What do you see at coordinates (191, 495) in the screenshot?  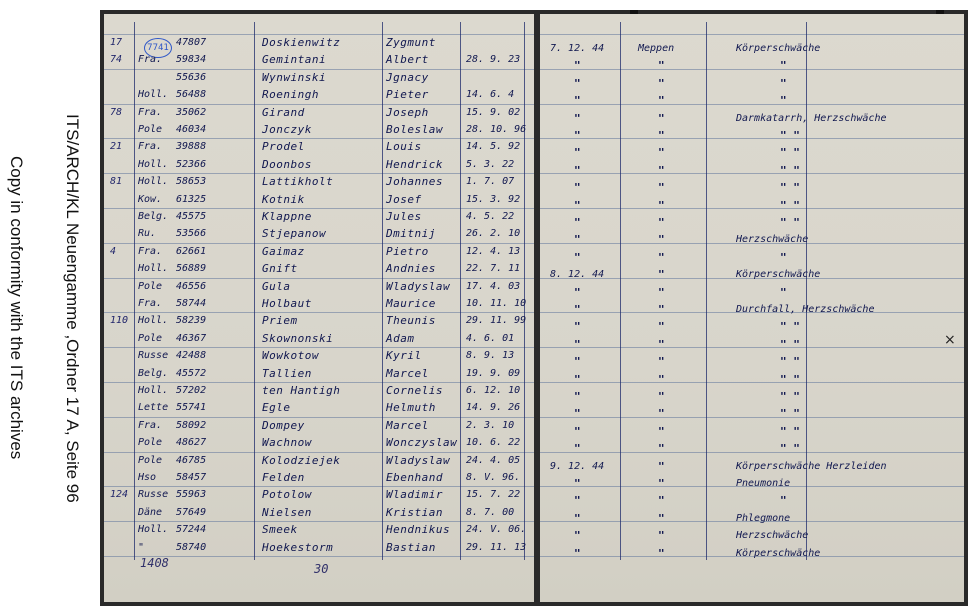 I see `prisoner-number: 55963` at bounding box center [191, 495].